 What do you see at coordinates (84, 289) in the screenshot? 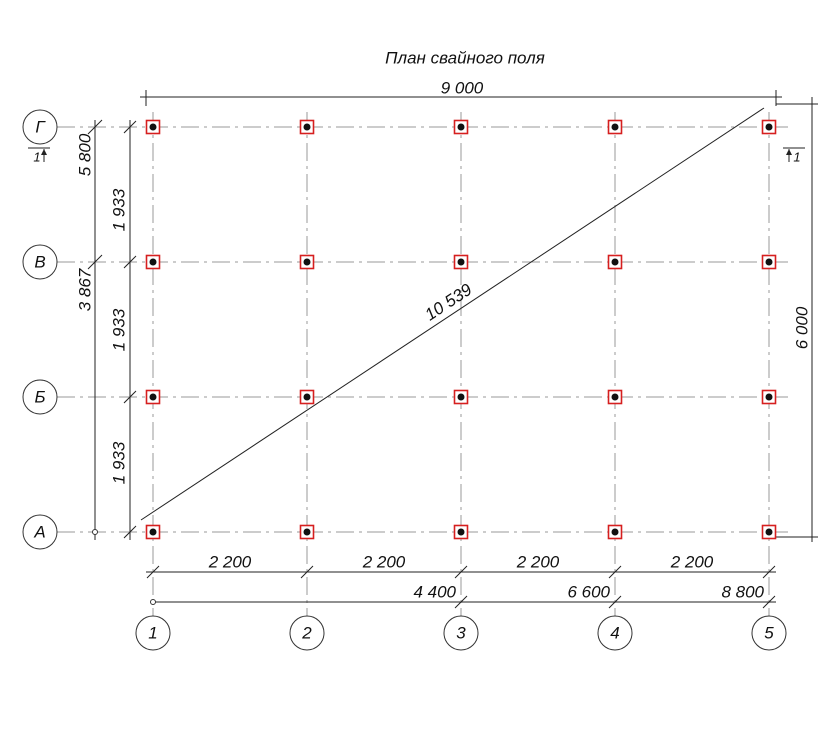
I see `dimension-label: 3 867` at bounding box center [84, 289].